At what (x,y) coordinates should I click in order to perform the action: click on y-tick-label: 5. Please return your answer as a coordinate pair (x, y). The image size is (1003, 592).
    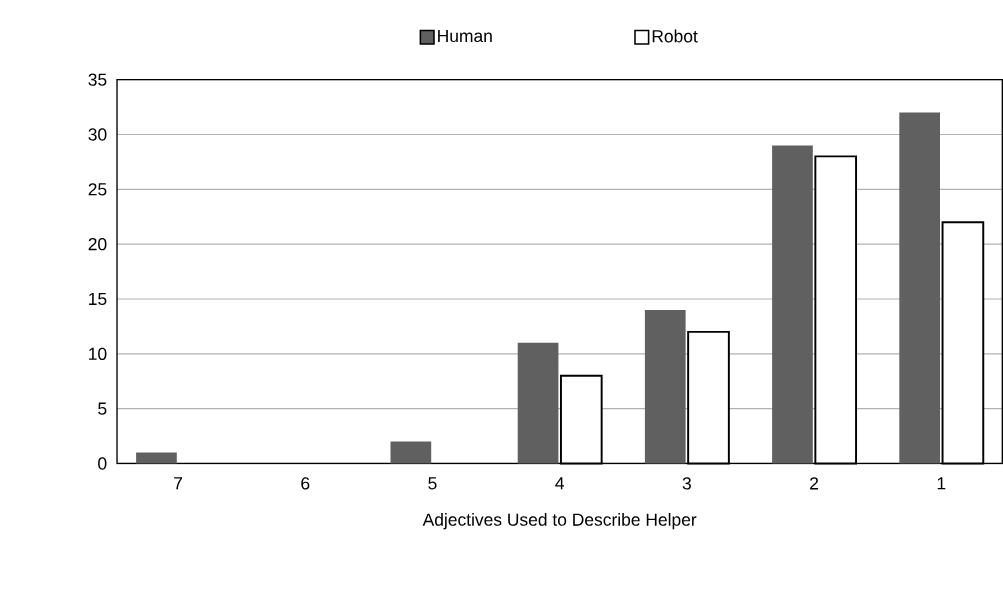
    Looking at the image, I should click on (102, 408).